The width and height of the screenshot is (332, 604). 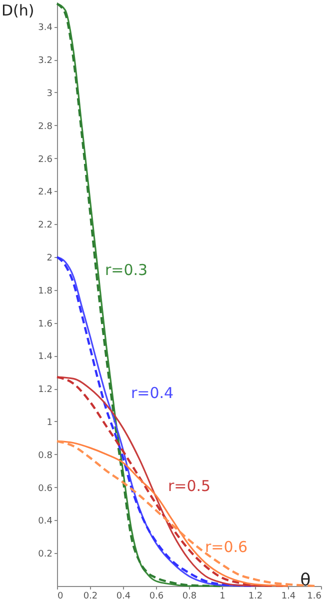 What do you see at coordinates (45, 159) in the screenshot?
I see `y-tick-label: 2.6` at bounding box center [45, 159].